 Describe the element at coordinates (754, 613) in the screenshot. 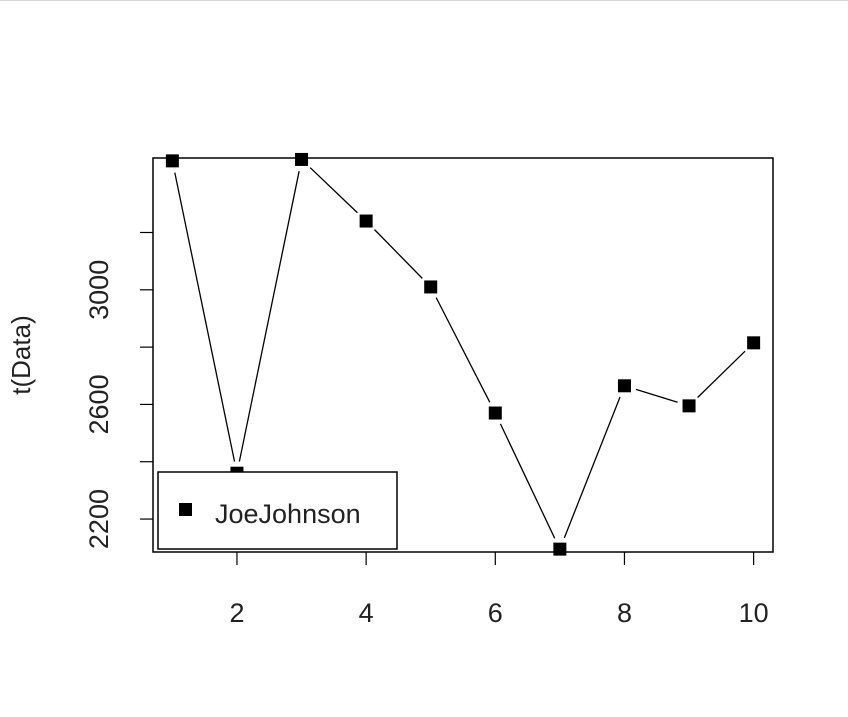

I see `x-tick-label: 10` at that location.